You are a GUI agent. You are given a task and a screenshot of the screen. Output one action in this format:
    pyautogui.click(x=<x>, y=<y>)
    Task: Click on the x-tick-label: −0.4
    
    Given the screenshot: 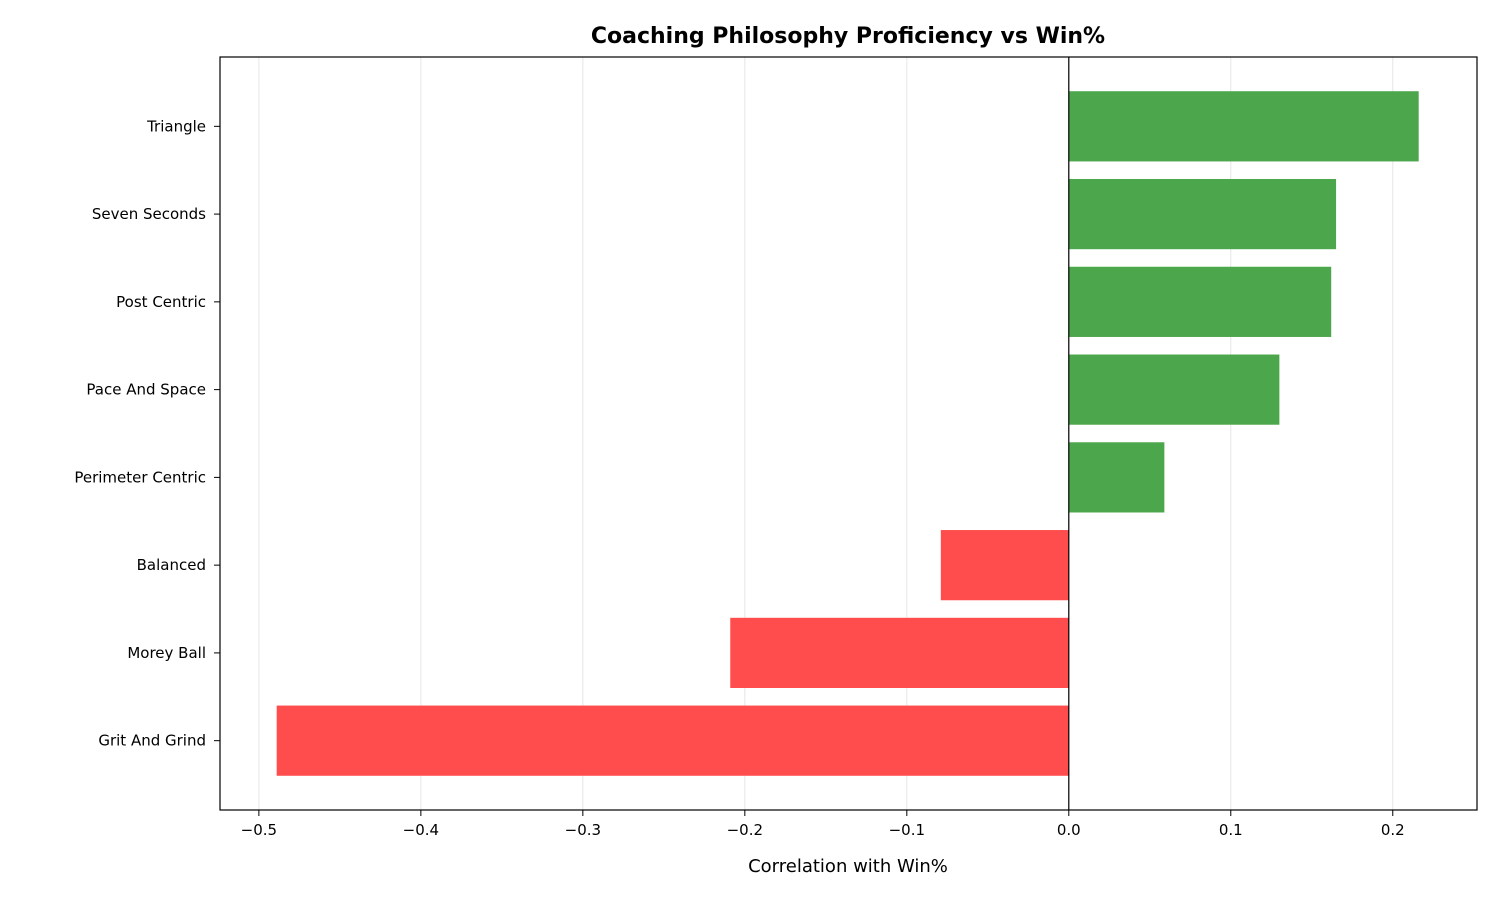 What is the action you would take?
    pyautogui.click(x=421, y=830)
    